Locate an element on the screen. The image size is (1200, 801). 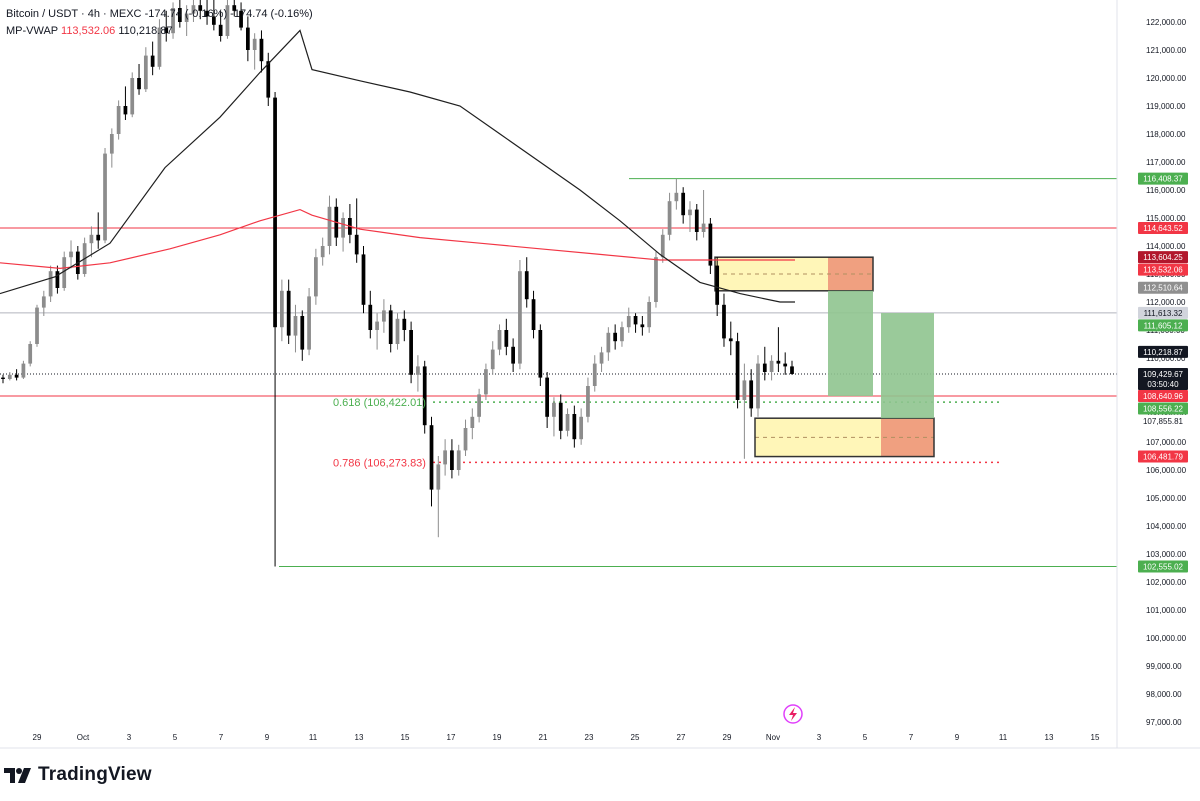
y-tick-label: 117,000.00 is located at coordinates (1166, 162).